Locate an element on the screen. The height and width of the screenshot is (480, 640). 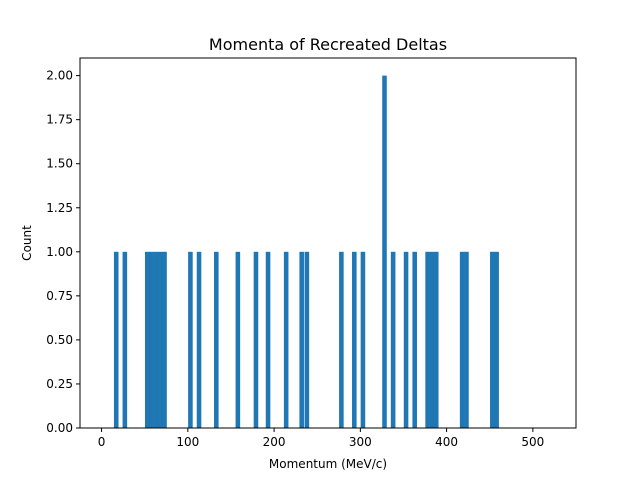
y-tick-label: 1.25 is located at coordinates (59, 208).